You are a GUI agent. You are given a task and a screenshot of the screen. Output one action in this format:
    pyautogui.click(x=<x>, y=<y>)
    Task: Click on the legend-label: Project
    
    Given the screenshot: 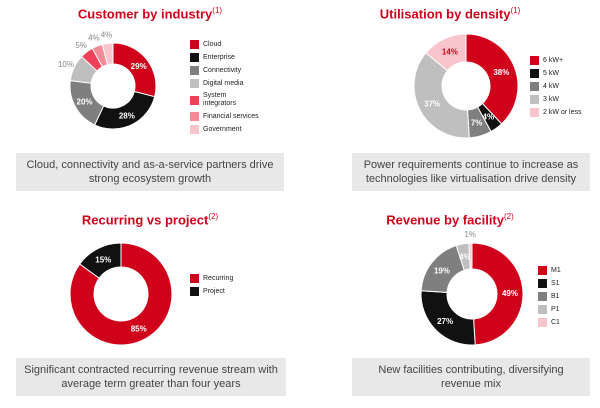 What is the action you would take?
    pyautogui.click(x=214, y=291)
    